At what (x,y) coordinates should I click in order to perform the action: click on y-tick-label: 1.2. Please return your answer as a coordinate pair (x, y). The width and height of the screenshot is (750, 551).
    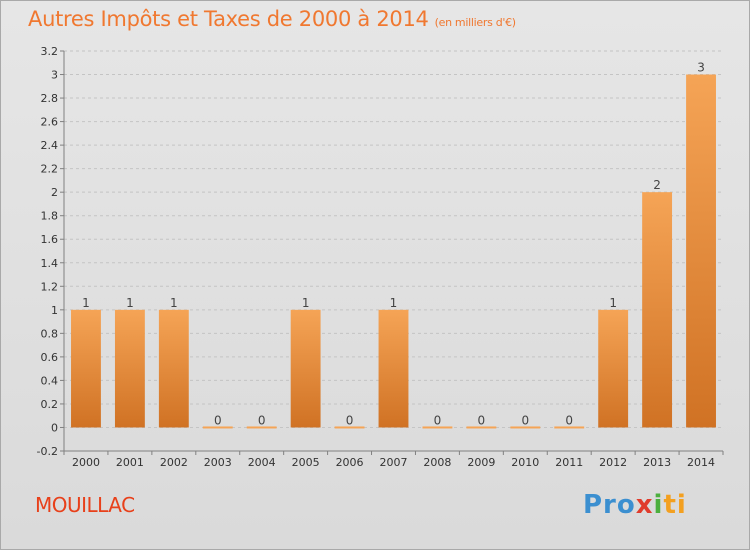
    Looking at the image, I should click on (50, 286).